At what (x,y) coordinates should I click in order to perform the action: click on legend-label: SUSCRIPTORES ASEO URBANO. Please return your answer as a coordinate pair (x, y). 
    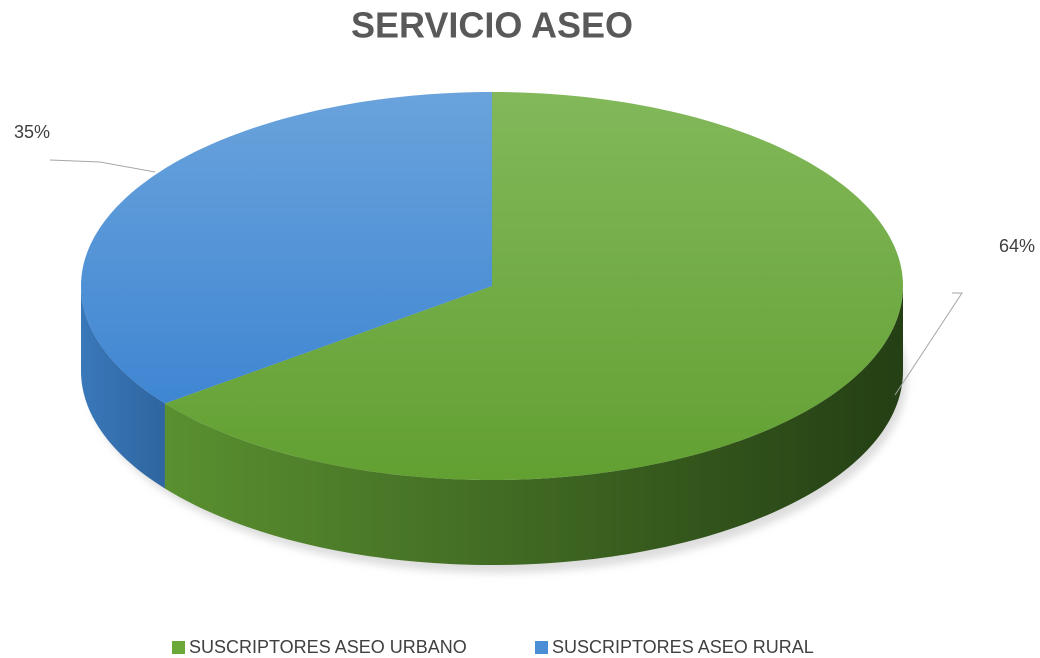
    Looking at the image, I should click on (328, 647).